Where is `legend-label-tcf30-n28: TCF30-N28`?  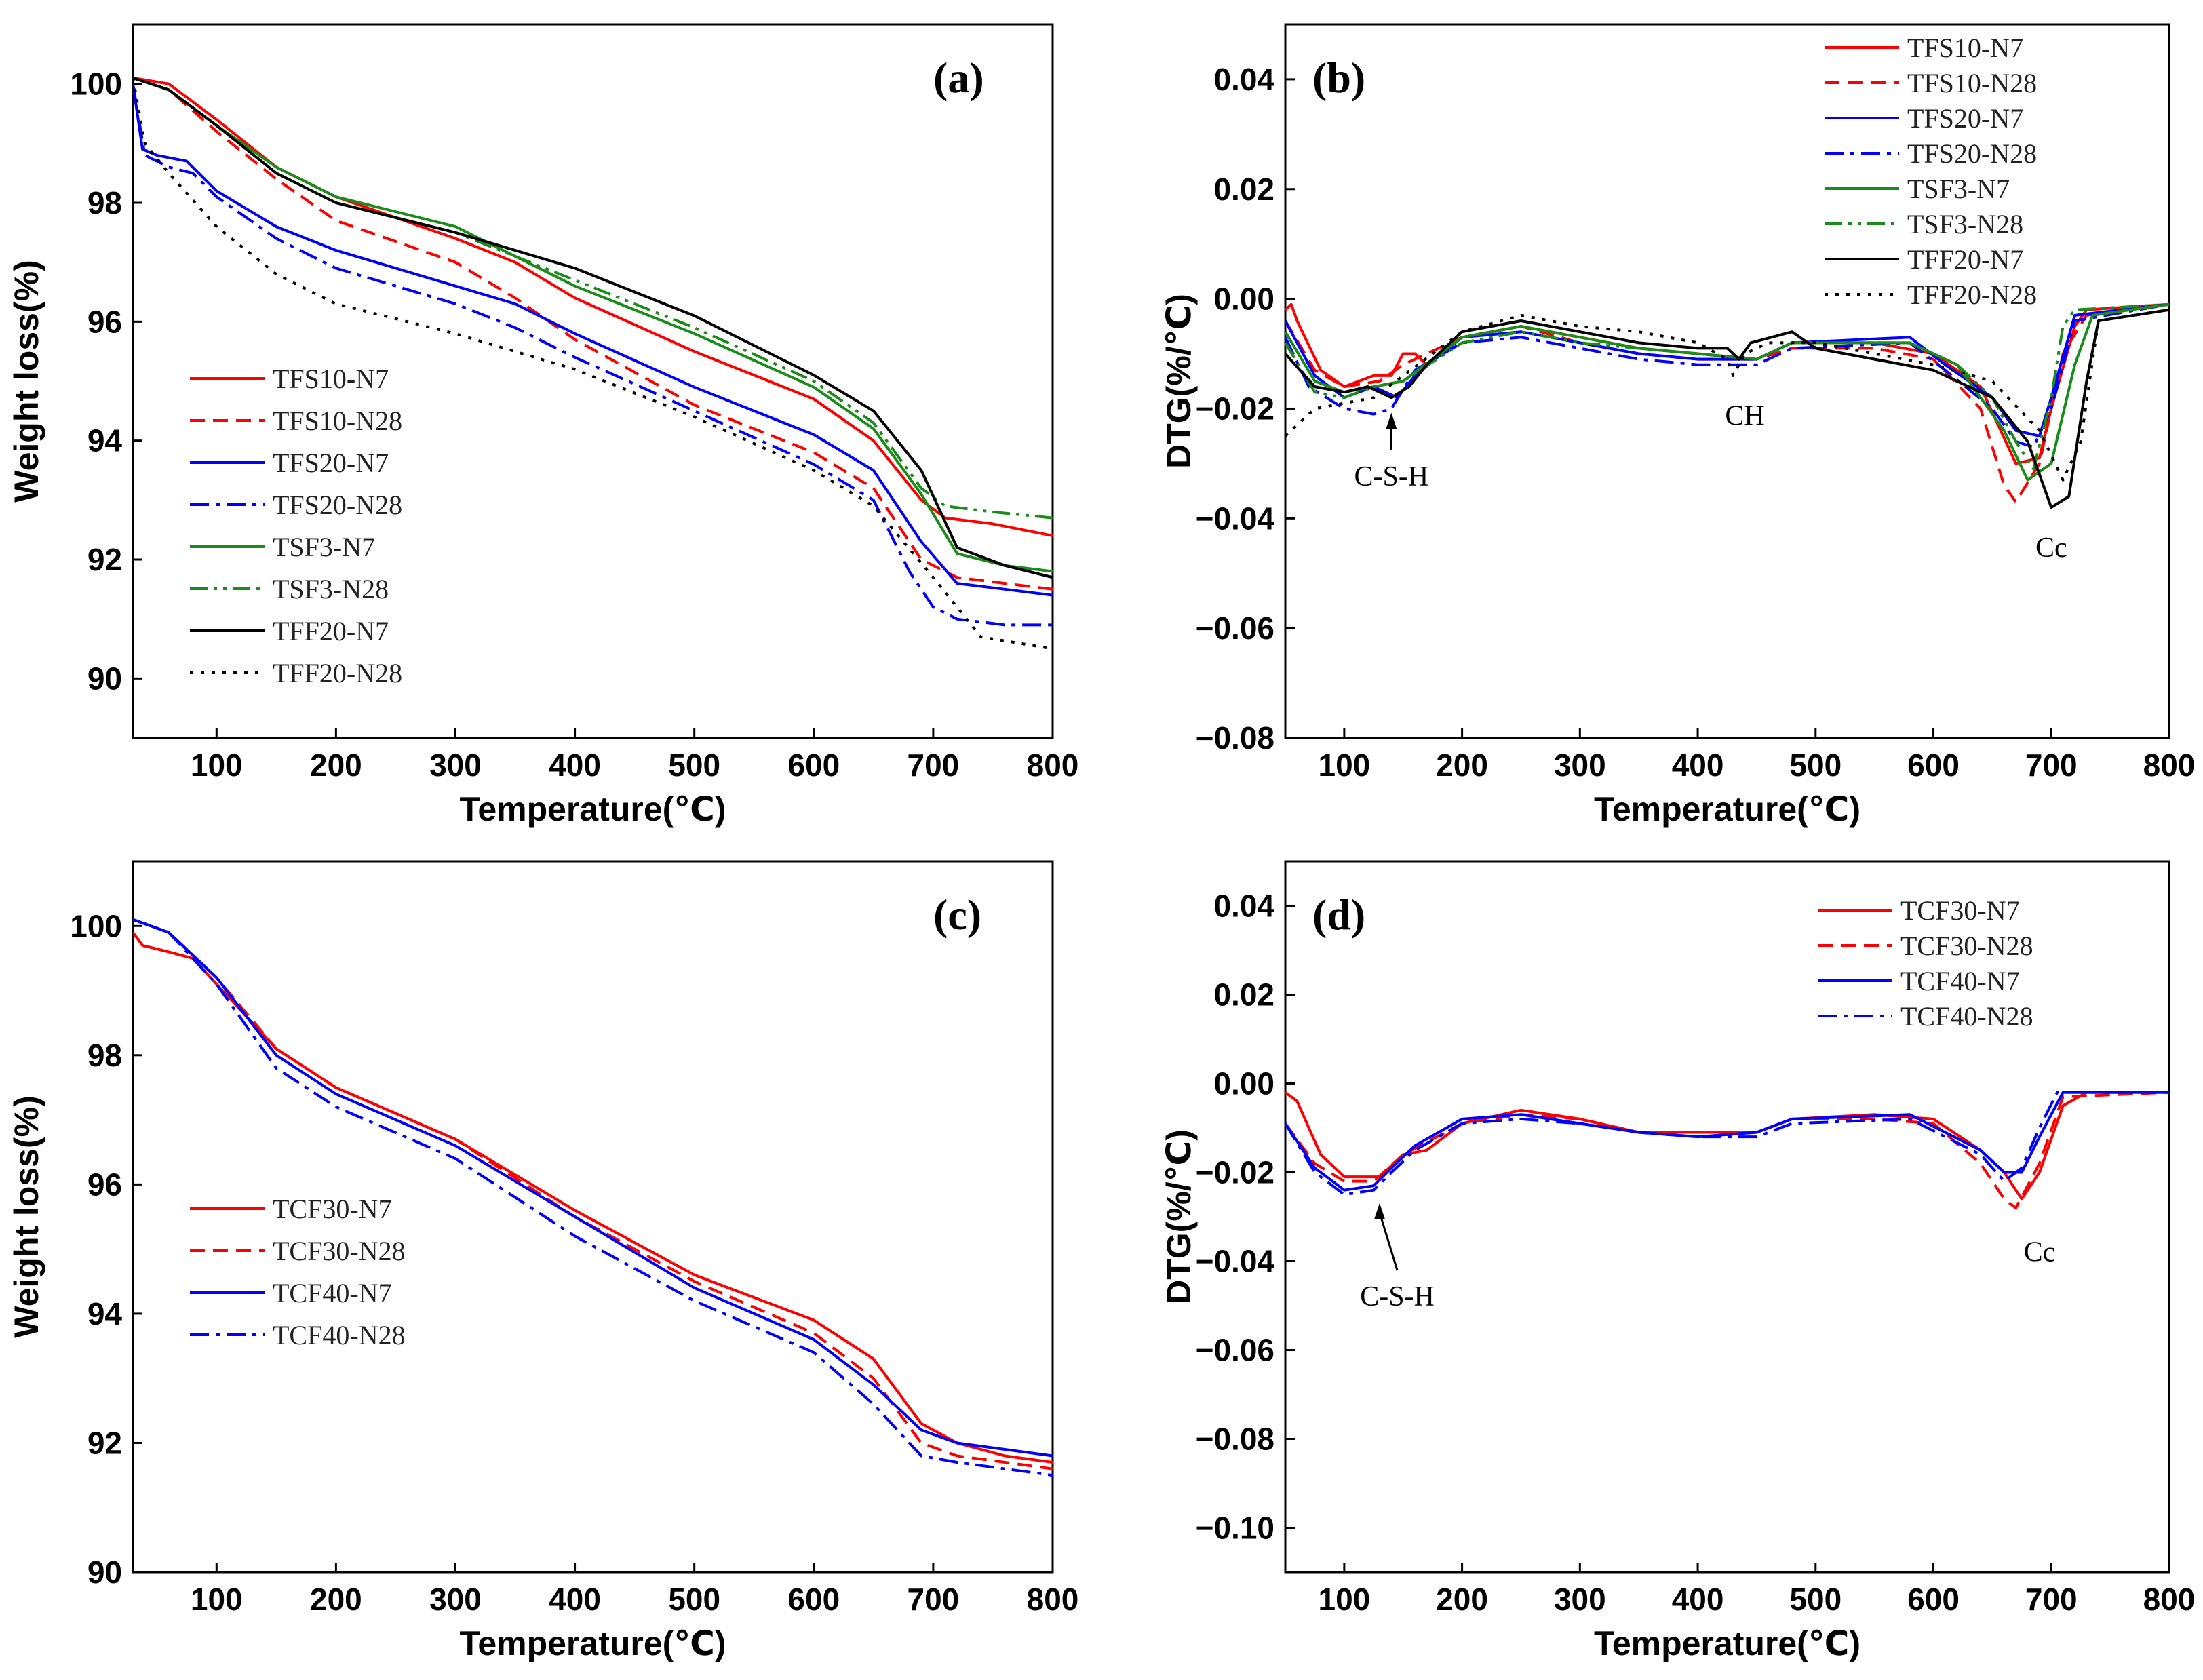 legend-label-tcf30-n28: TCF30-N28 is located at coordinates (339, 1251).